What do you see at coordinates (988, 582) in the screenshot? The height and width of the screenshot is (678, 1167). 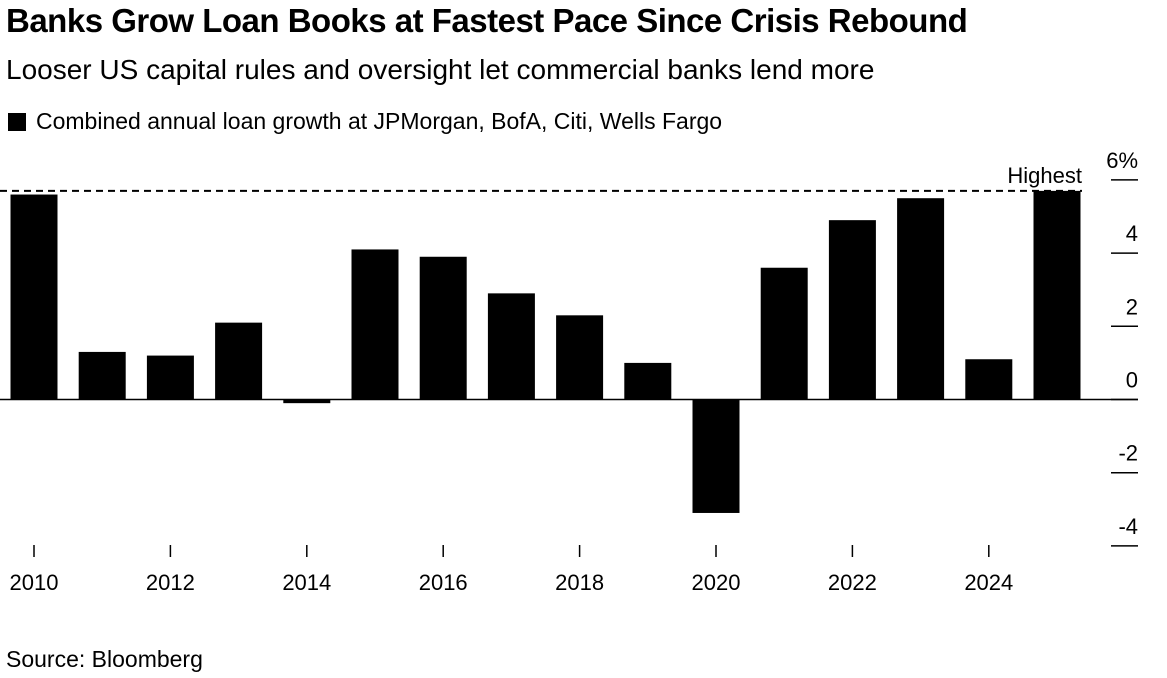 I see `x-tick-label: 2024` at bounding box center [988, 582].